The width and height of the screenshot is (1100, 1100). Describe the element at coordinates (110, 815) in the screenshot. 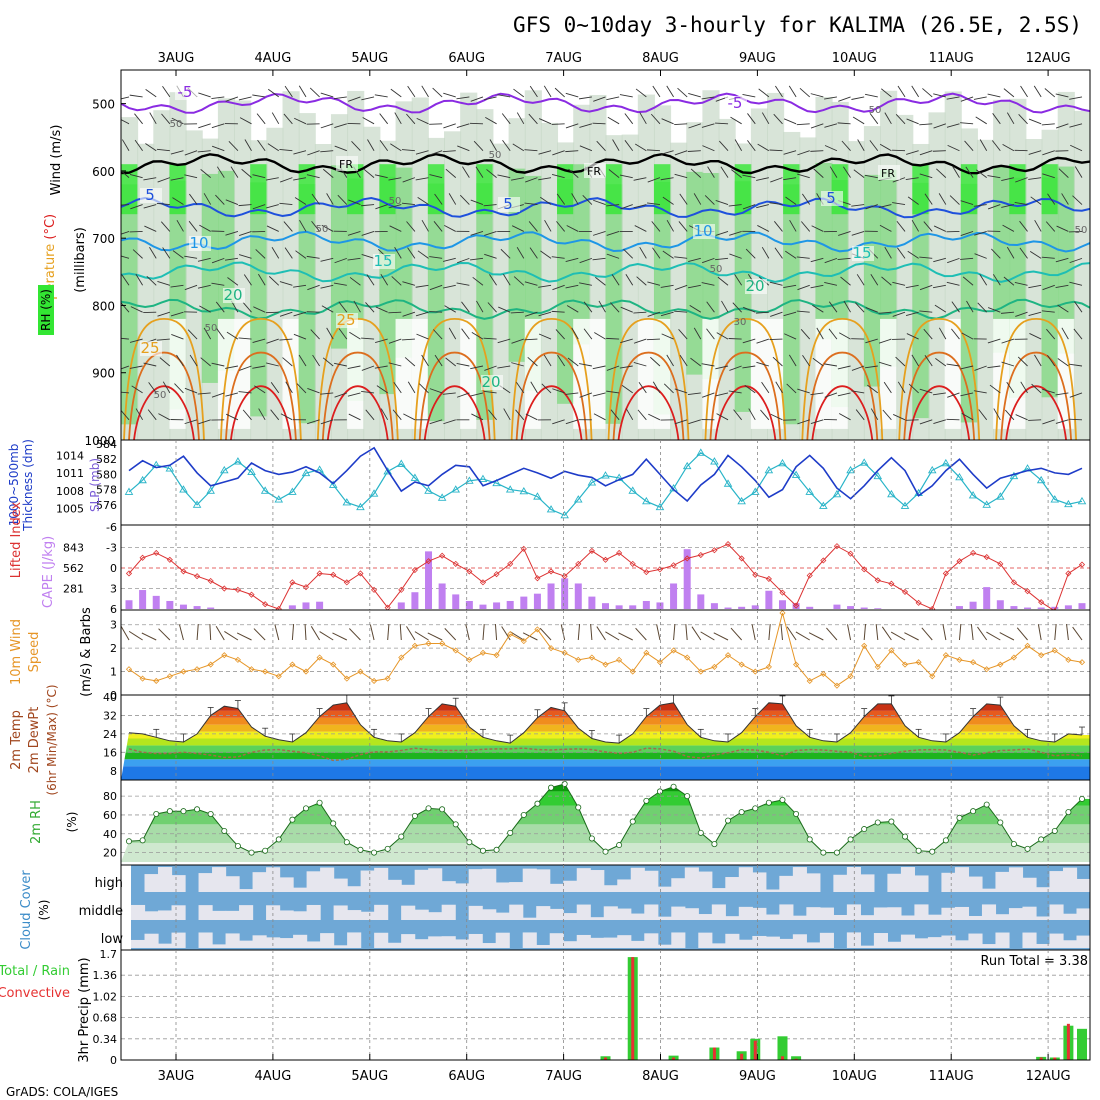

I see `rh-tick-label: 60` at that location.